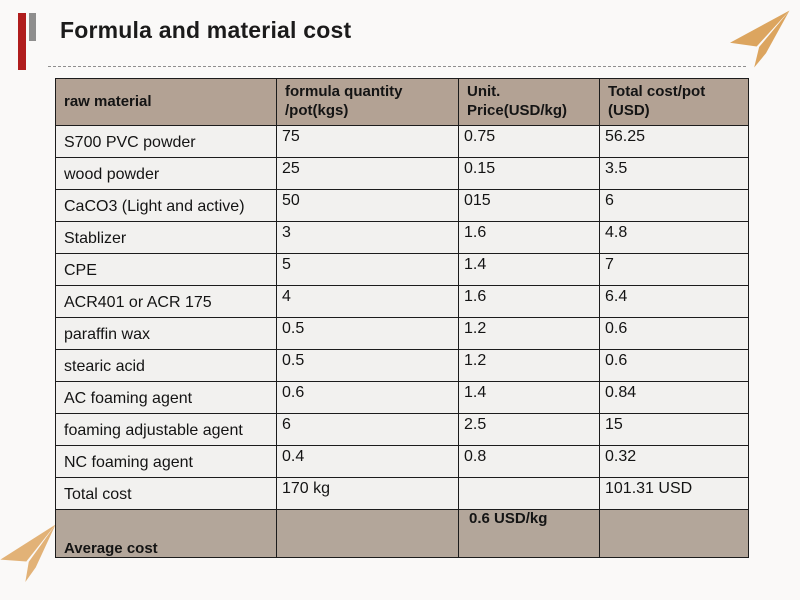 Image resolution: width=800 pixels, height=600 pixels. I want to click on value-cell: 50, so click(367, 205).